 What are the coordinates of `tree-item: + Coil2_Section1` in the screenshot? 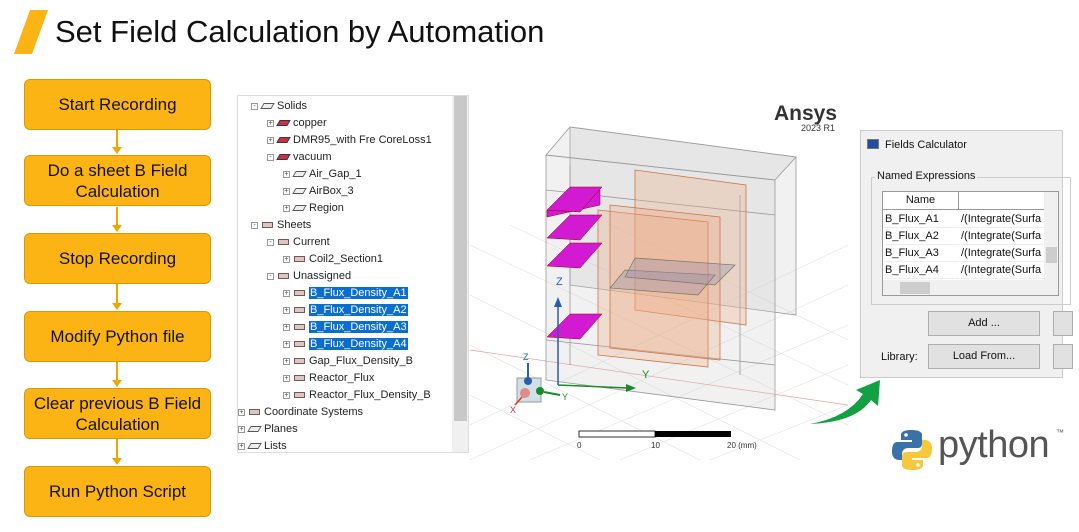 It's located at (333, 259).